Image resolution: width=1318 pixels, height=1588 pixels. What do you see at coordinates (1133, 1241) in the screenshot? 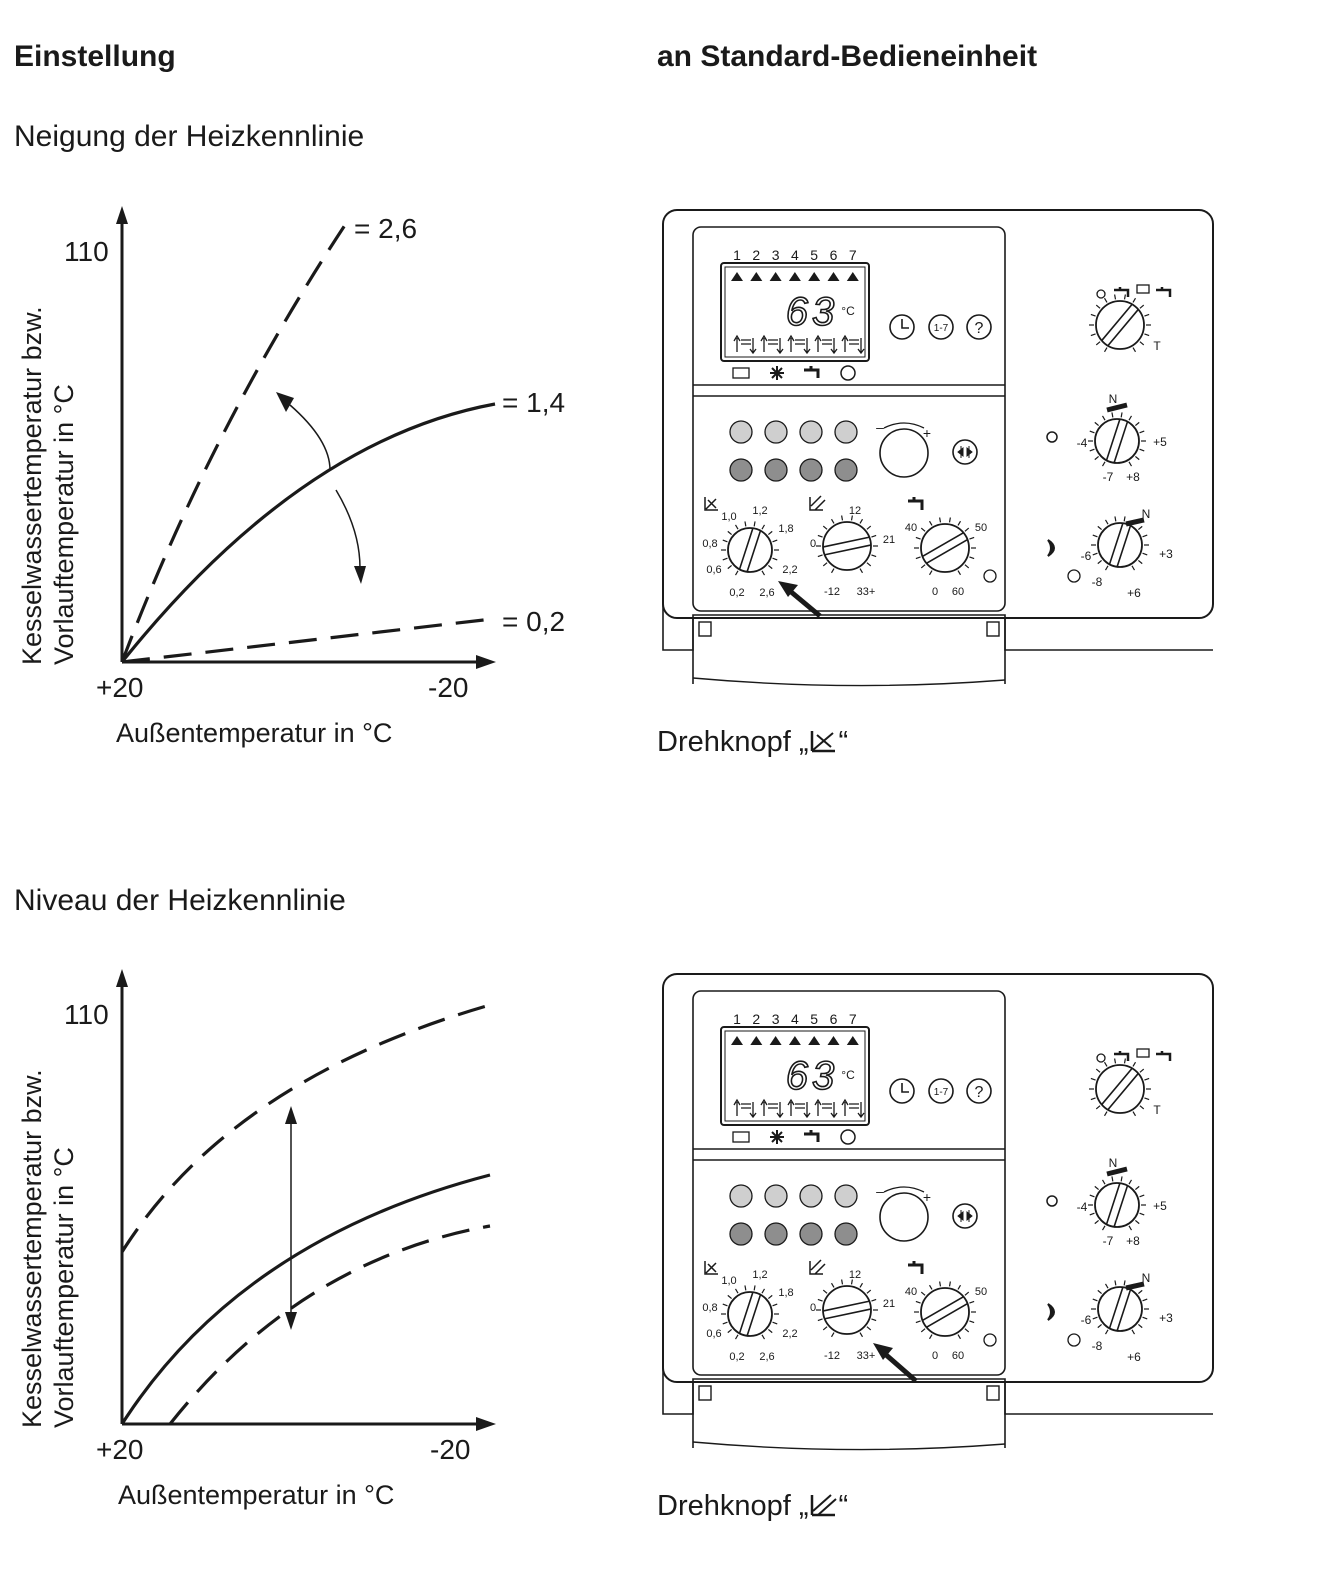
I see `day-dial-label: +8` at bounding box center [1133, 1241].